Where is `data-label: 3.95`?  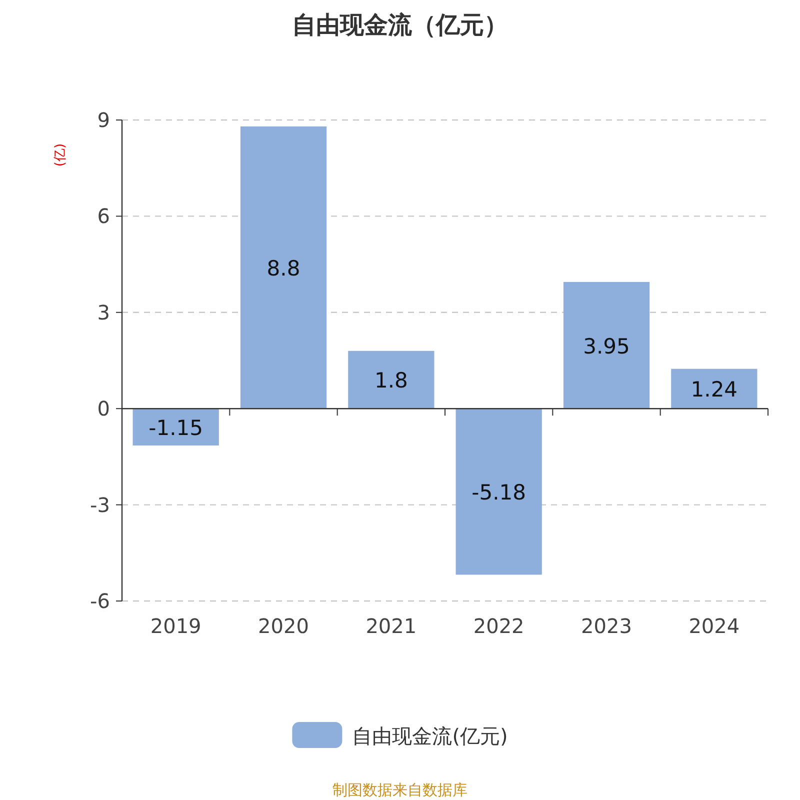
data-label: 3.95 is located at coordinates (606, 346).